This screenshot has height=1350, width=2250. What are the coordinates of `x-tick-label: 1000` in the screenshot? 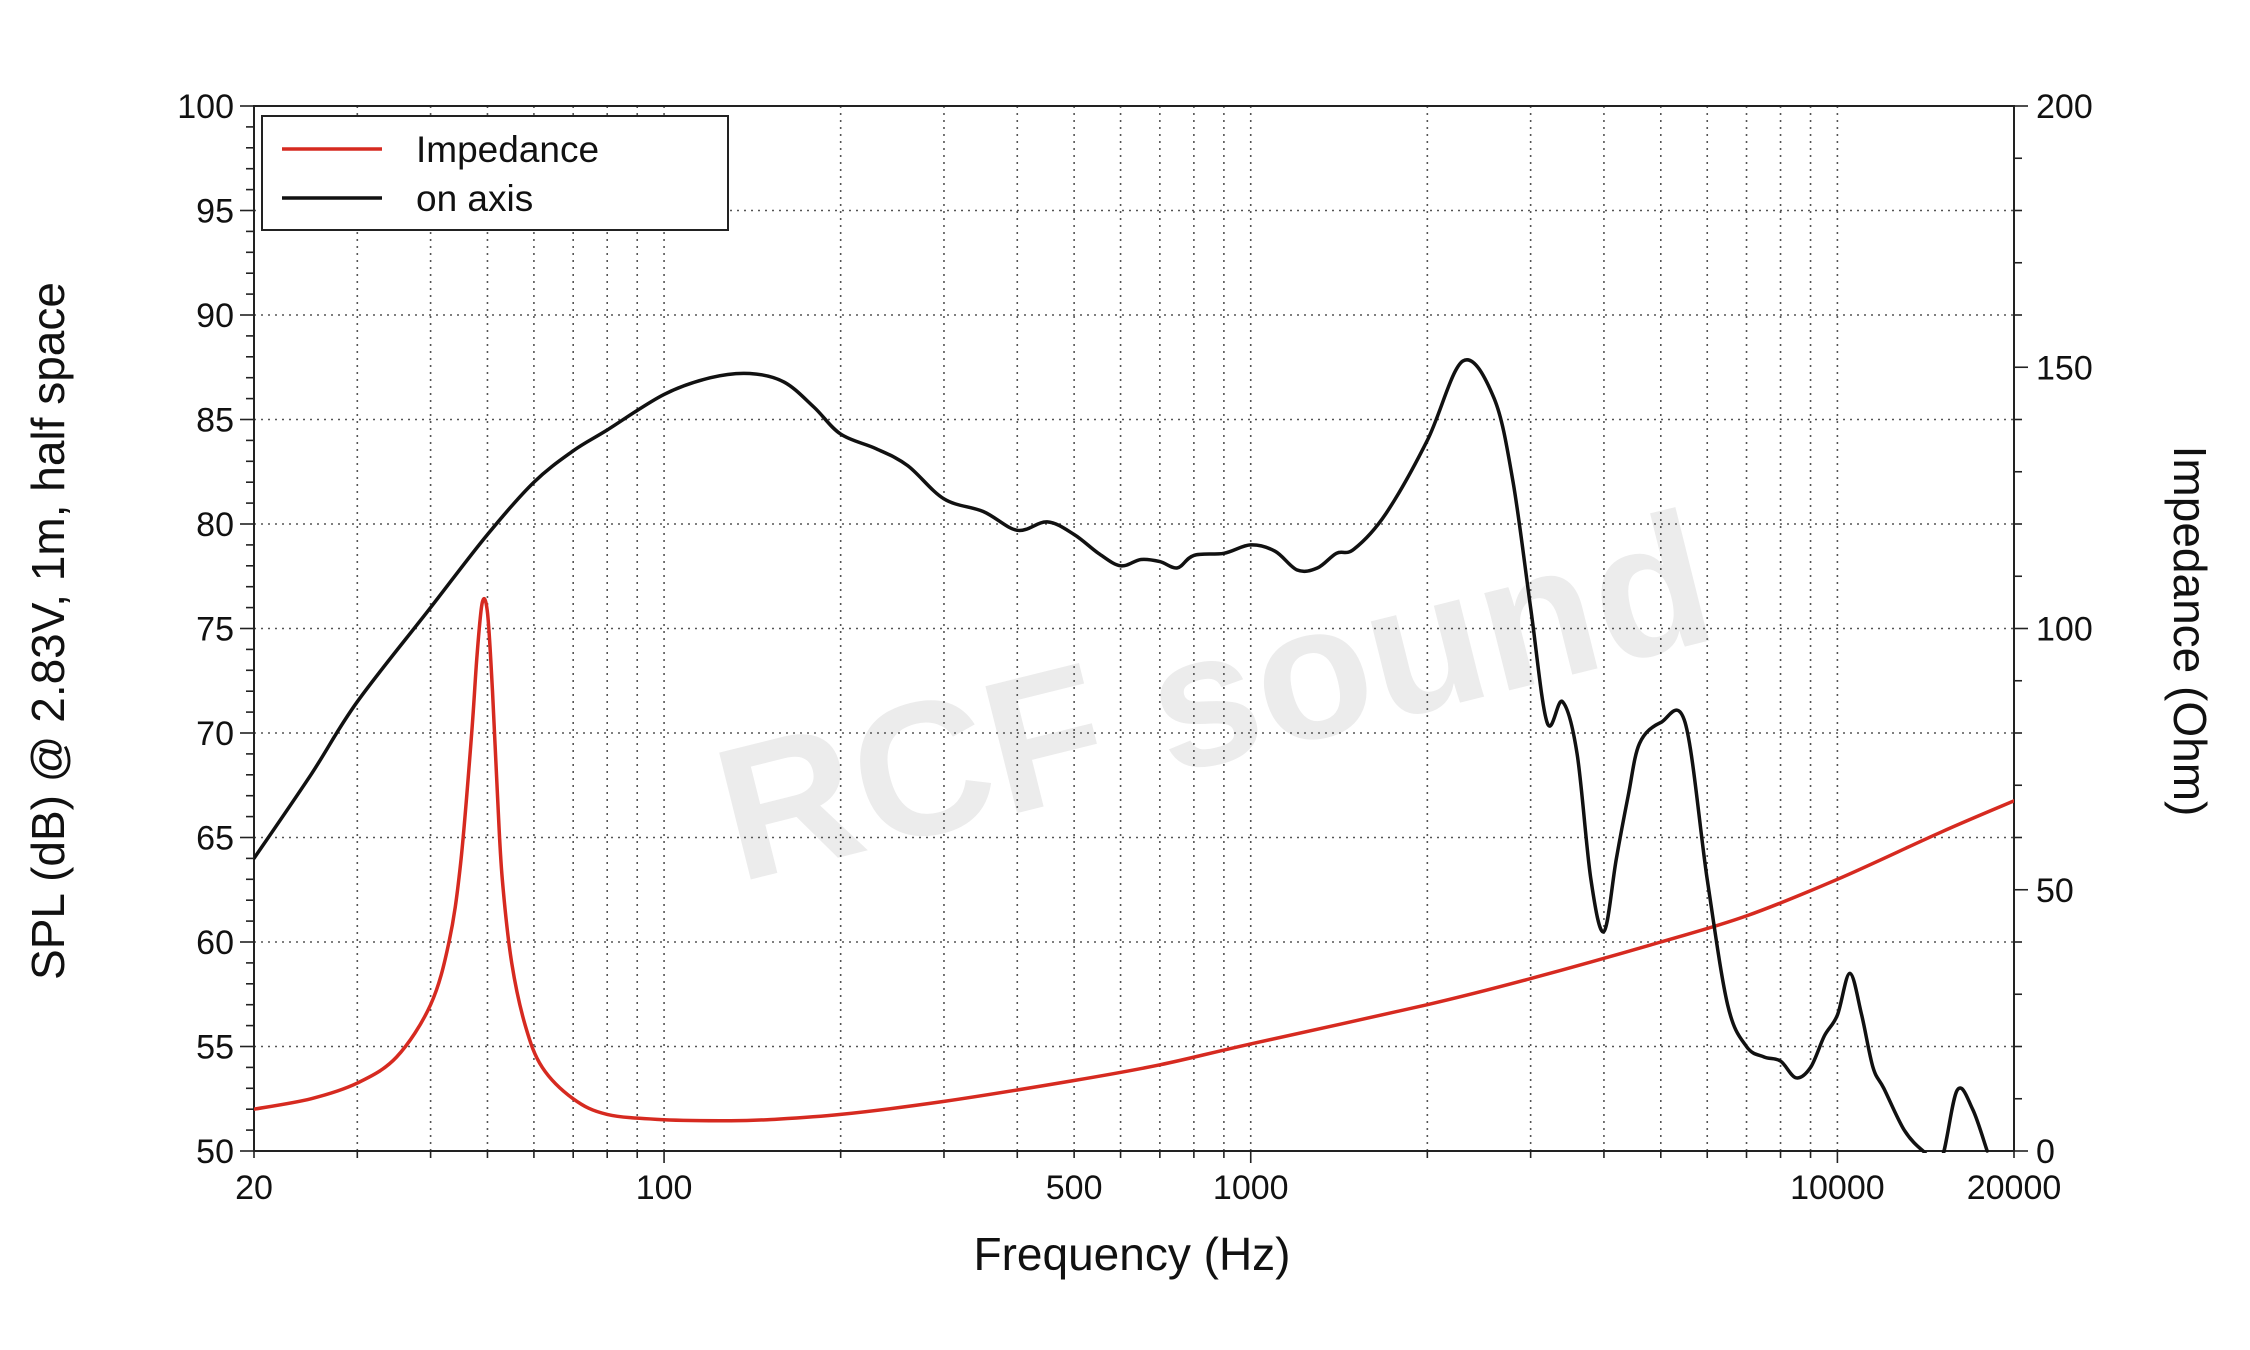 It's located at (1251, 1188).